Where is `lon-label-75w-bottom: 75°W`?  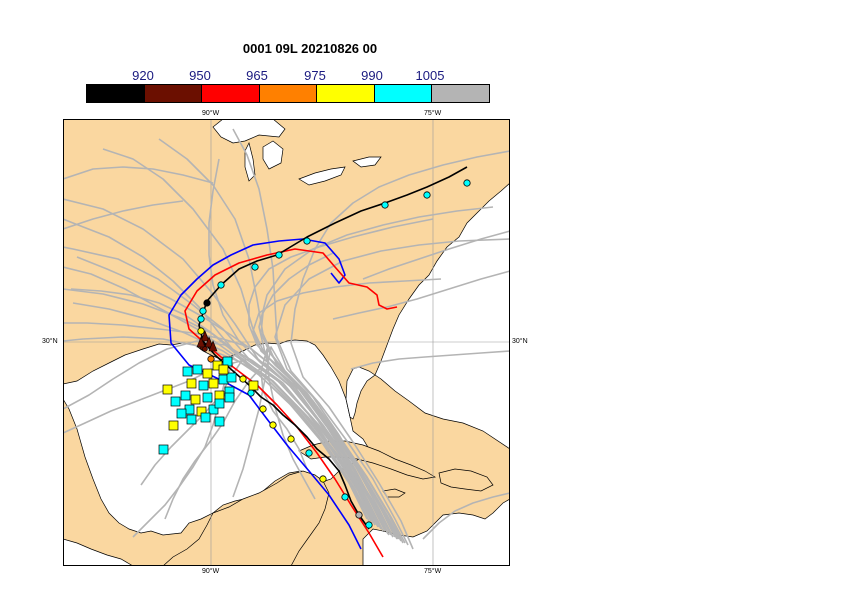 lon-label-75w-bottom: 75°W is located at coordinates (433, 571).